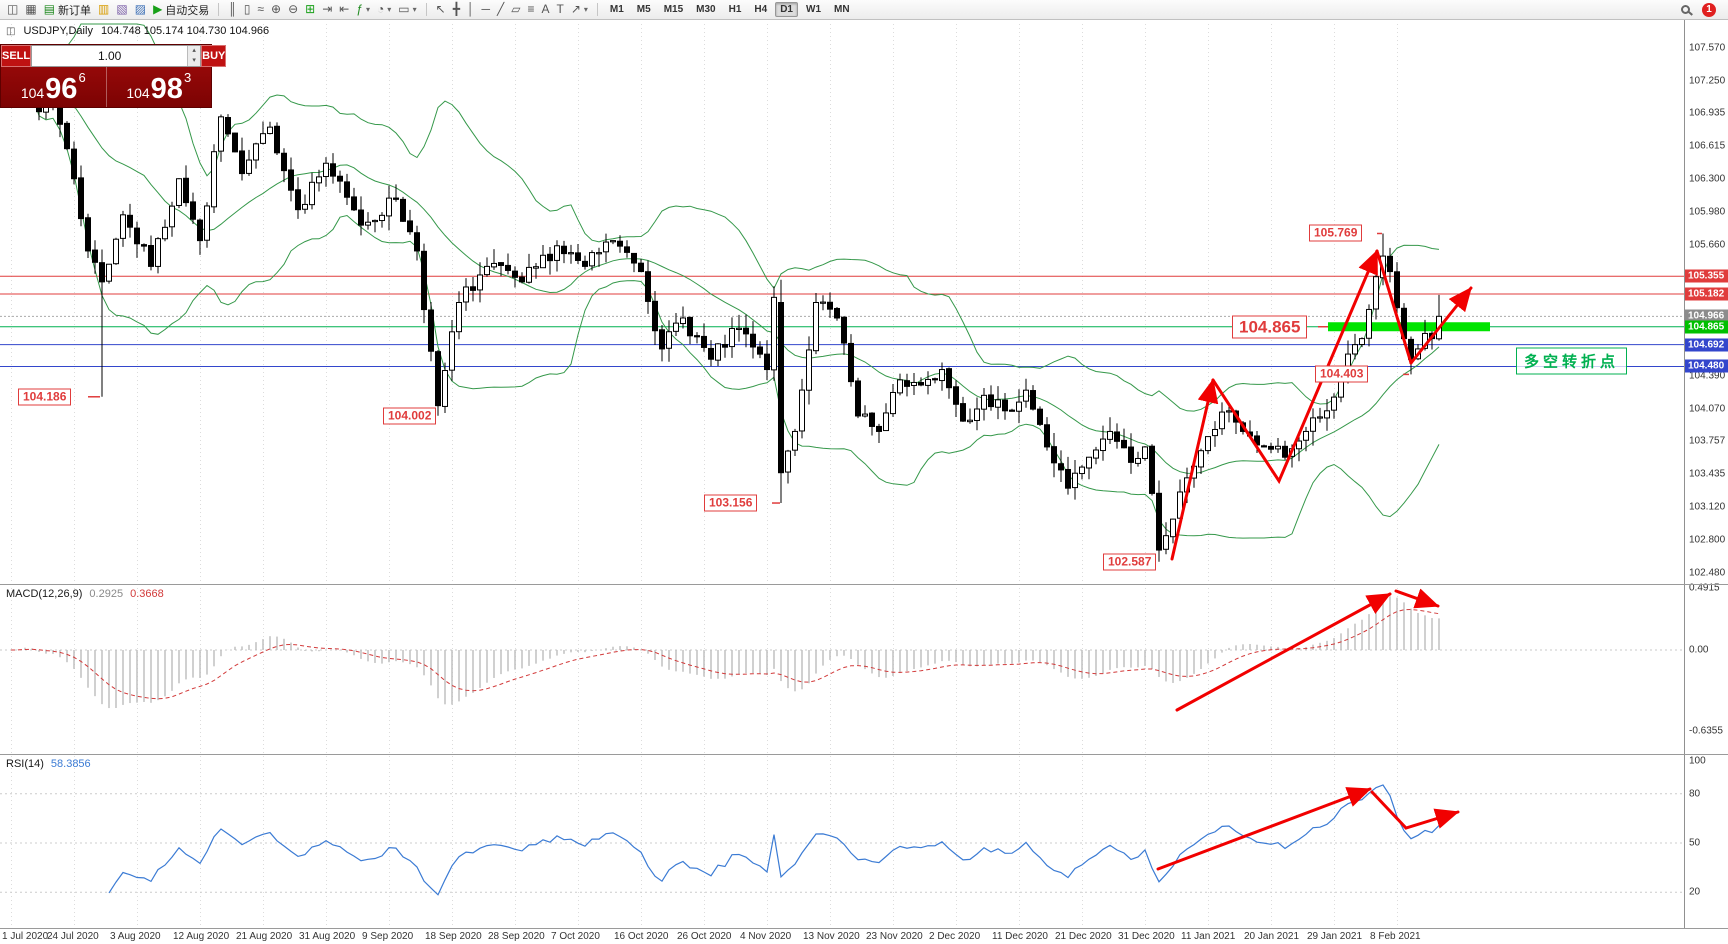 This screenshot has width=1728, height=944. What do you see at coordinates (864, 928) in the screenshot?
I see `time-axis-separator` at bounding box center [864, 928].